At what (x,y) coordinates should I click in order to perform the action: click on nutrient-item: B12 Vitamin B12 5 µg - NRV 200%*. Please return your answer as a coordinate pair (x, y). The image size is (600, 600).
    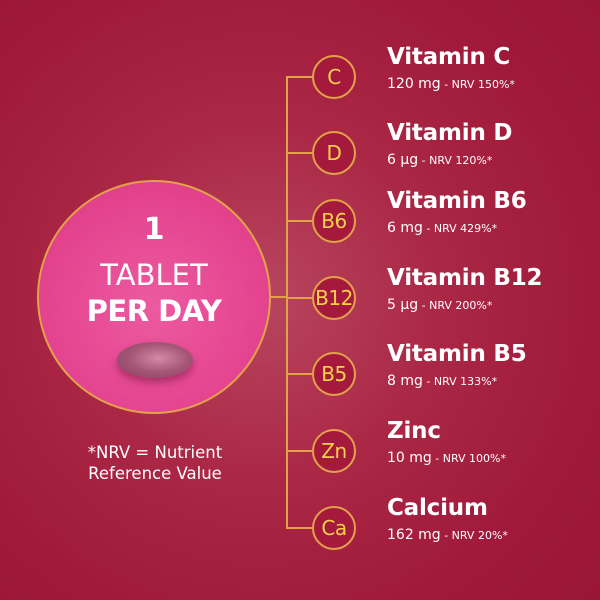
    Looking at the image, I should click on (443, 294).